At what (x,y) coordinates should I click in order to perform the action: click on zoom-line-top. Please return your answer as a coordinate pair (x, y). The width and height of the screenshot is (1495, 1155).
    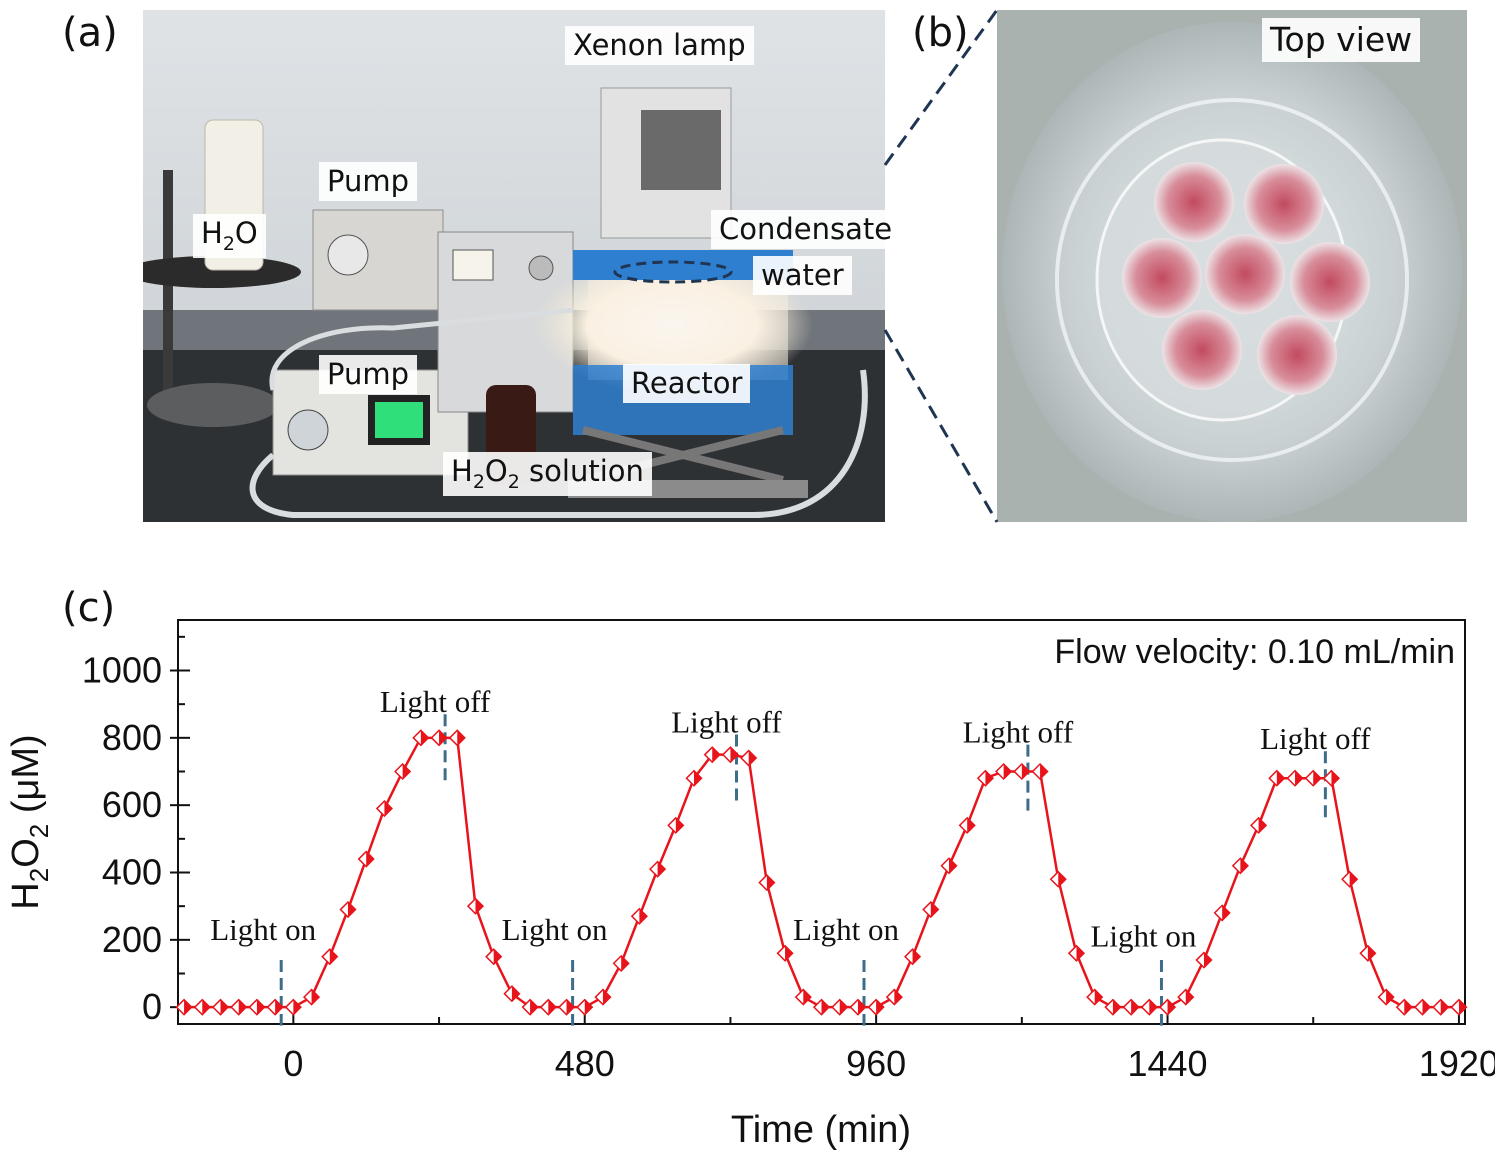
    Looking at the image, I should click on (941, 87).